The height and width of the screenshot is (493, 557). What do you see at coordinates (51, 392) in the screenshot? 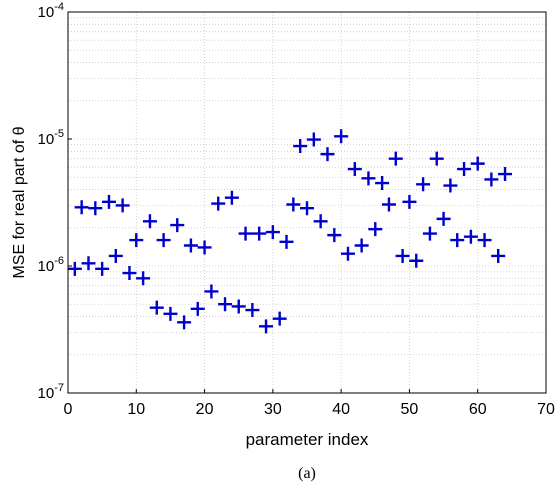
I see `y-tick-label: 10⁻⁷` at bounding box center [51, 392].